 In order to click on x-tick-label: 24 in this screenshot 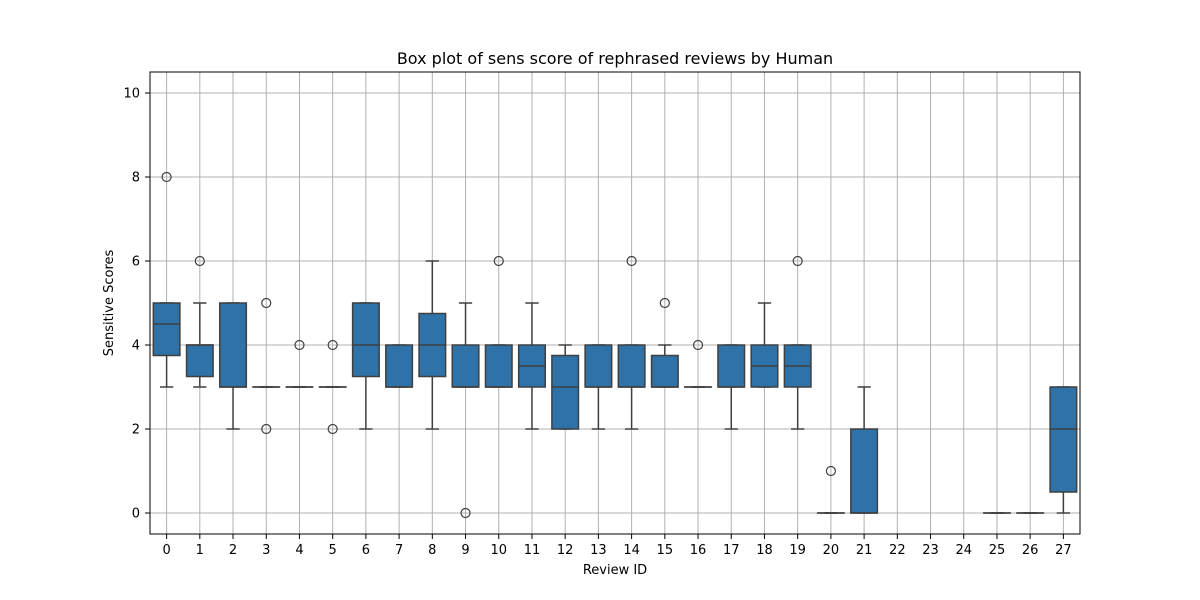, I will do `click(963, 550)`.